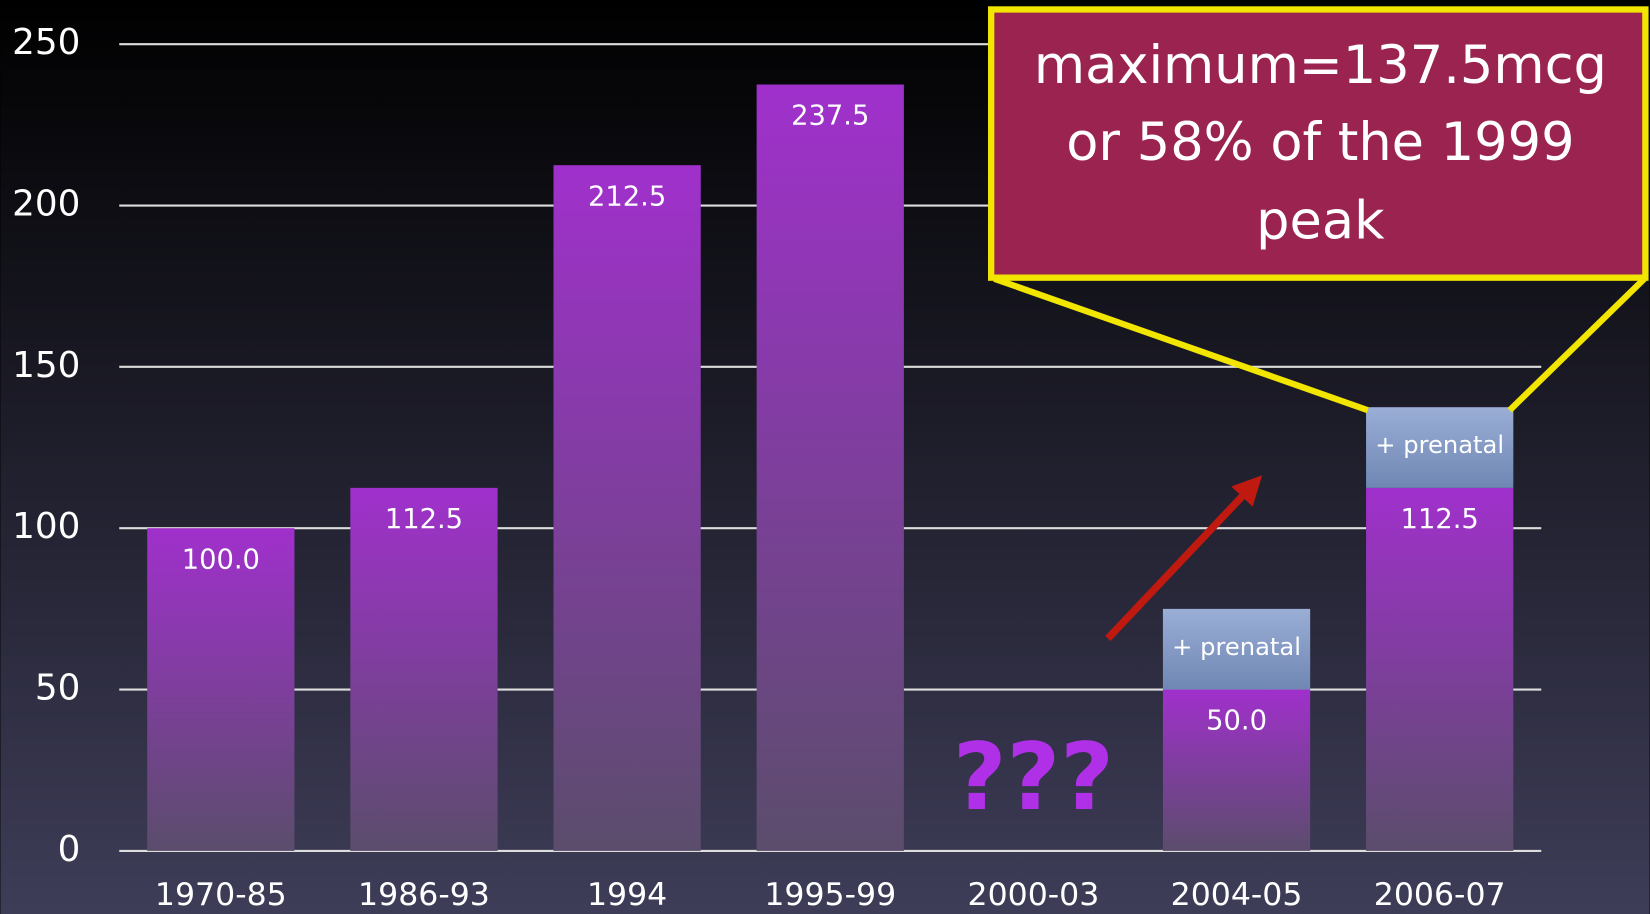 Image resolution: width=1650 pixels, height=914 pixels. I want to click on x-tick-label: 2004-05, so click(1237, 895).